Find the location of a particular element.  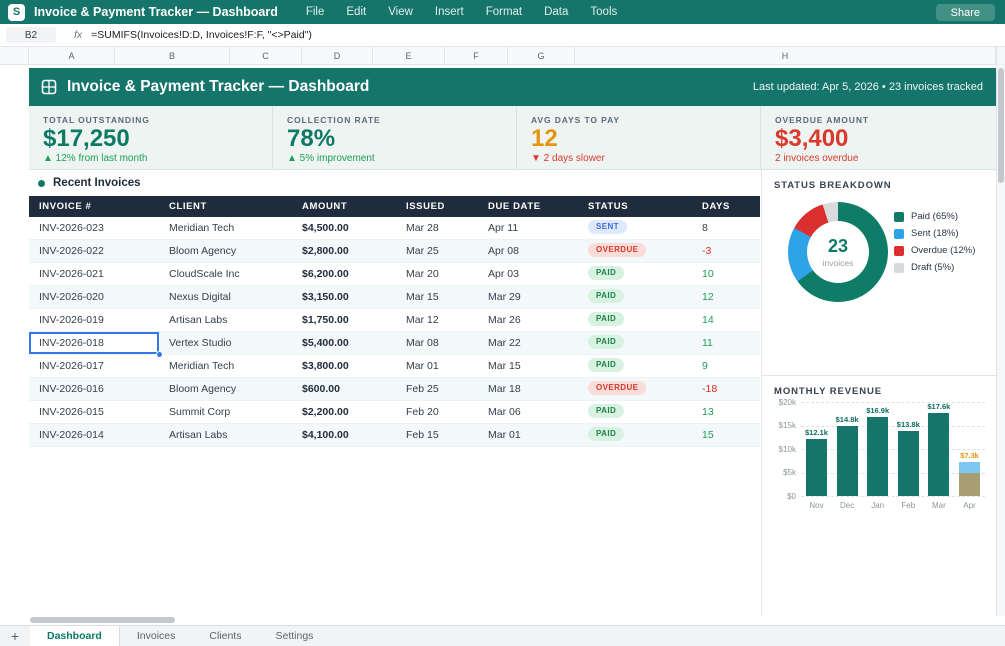

cell-amount: $4,100.00 is located at coordinates (325, 435).